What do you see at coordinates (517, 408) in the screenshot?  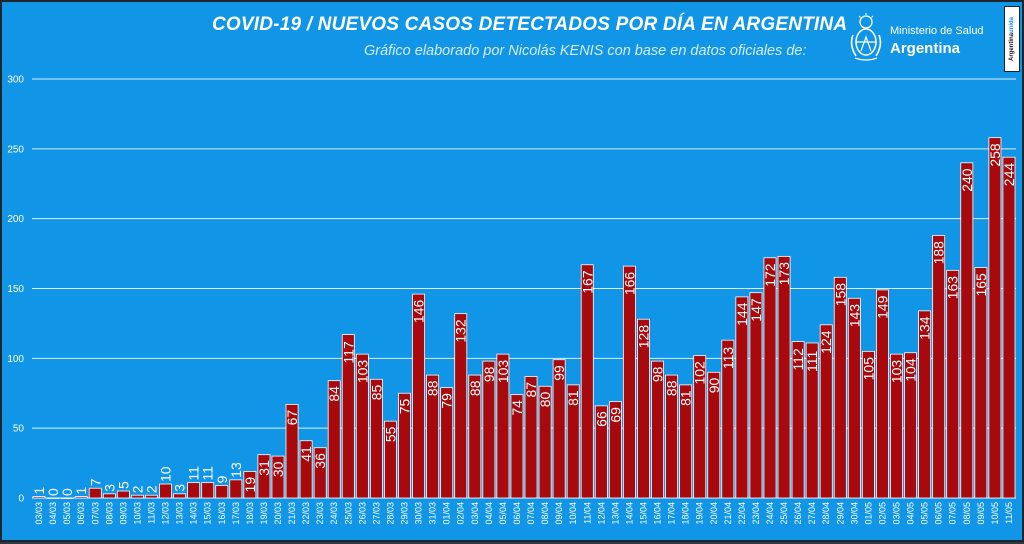 I see `data-label: 74` at bounding box center [517, 408].